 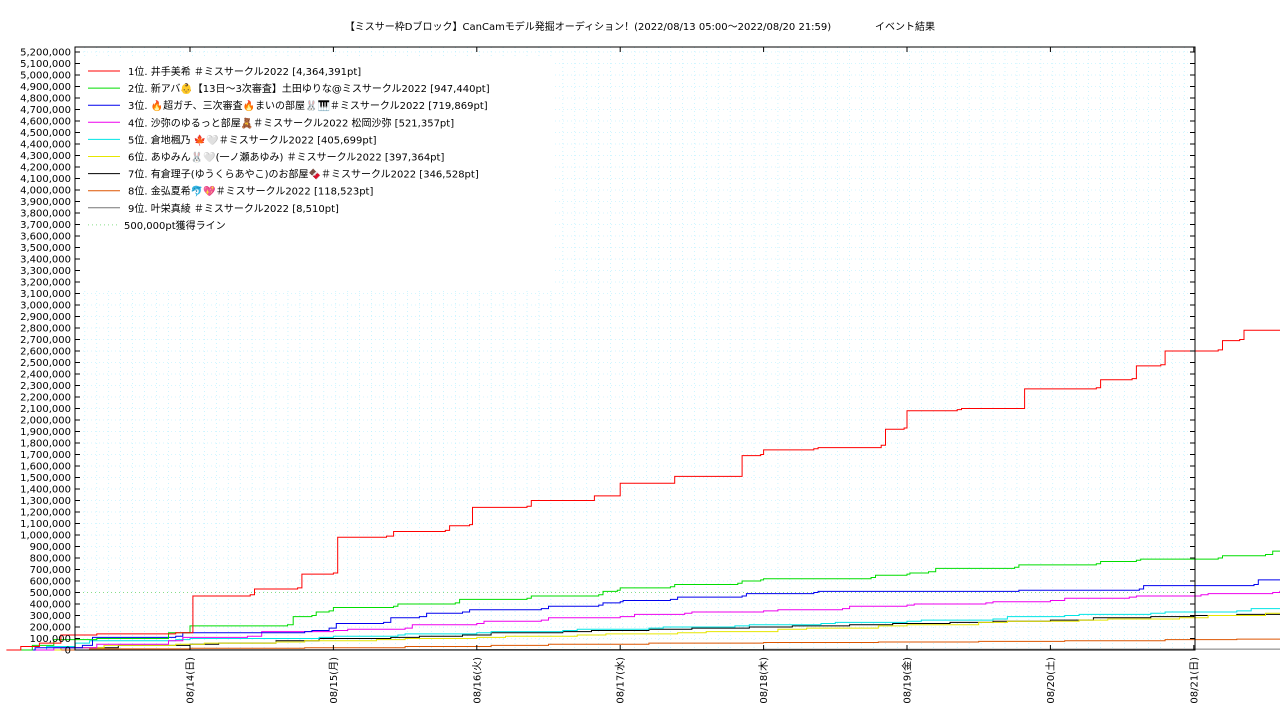 What do you see at coordinates (45, 237) in the screenshot?
I see `y-tick-label: 3,600,000` at bounding box center [45, 237].